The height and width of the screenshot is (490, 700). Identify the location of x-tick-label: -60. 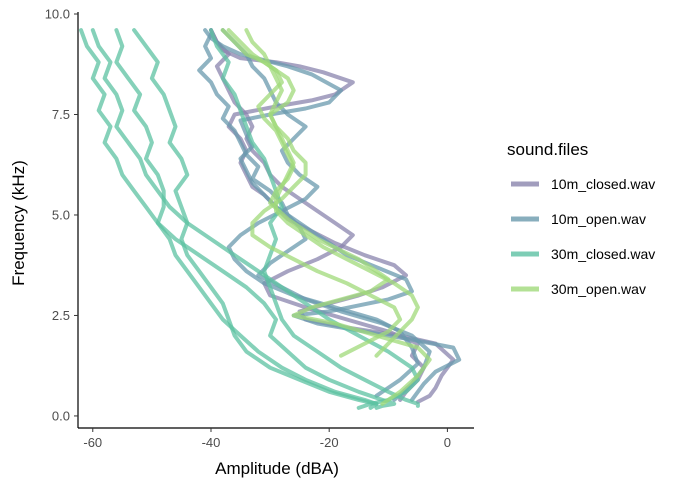
(92, 442).